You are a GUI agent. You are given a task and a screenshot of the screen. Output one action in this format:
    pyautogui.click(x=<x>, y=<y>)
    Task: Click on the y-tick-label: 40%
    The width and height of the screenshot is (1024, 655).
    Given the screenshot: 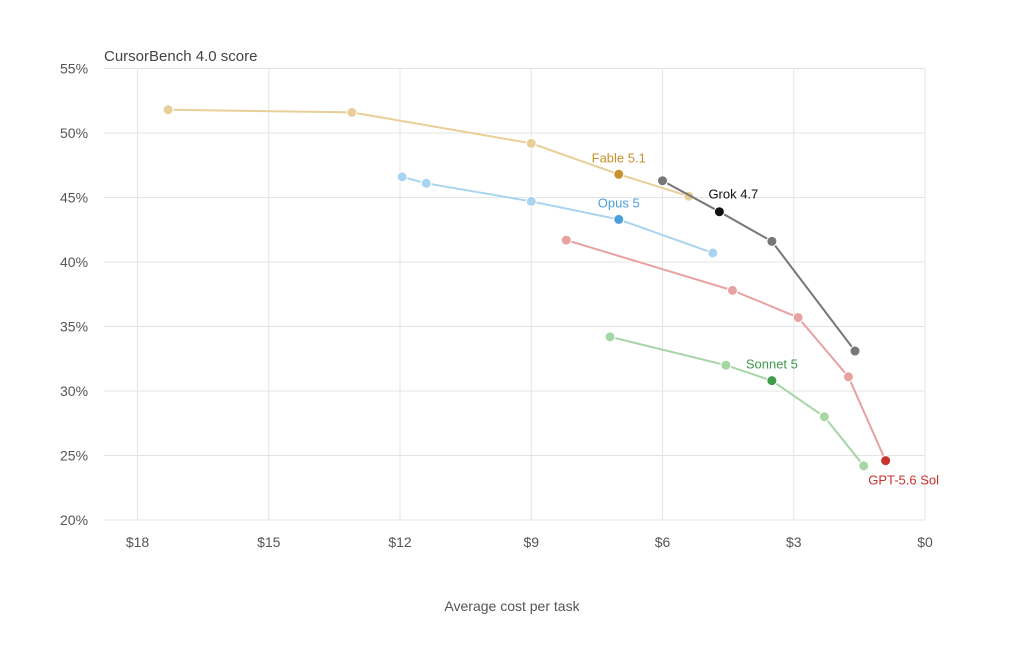 What is the action you would take?
    pyautogui.click(x=74, y=262)
    